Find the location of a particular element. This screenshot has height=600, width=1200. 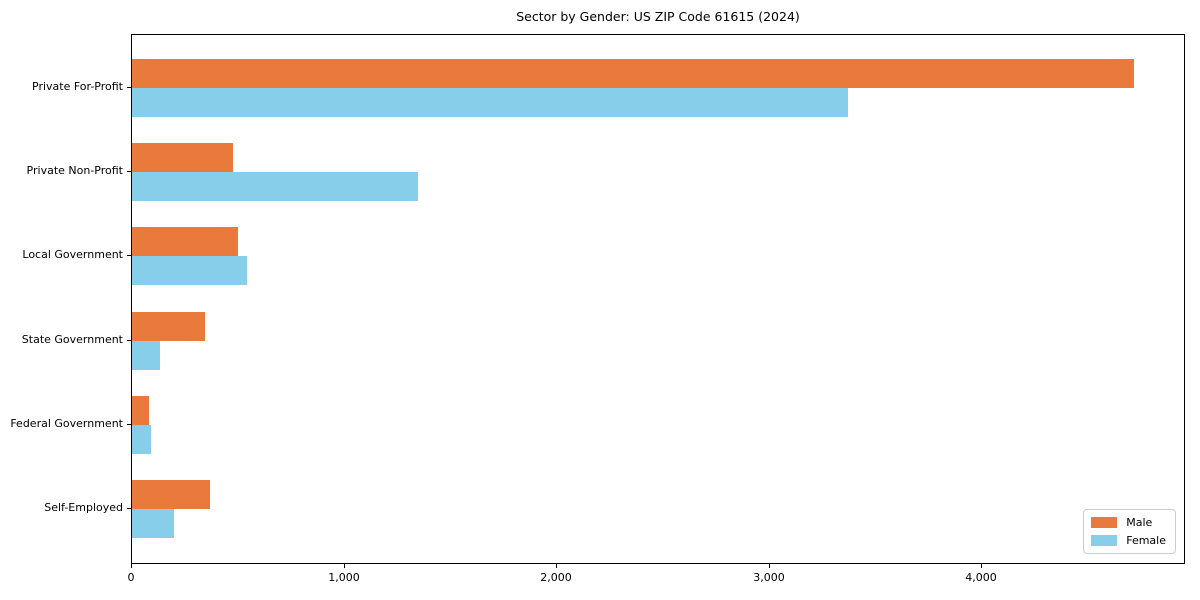

y-label-local-government: Local Government is located at coordinates (72, 255).